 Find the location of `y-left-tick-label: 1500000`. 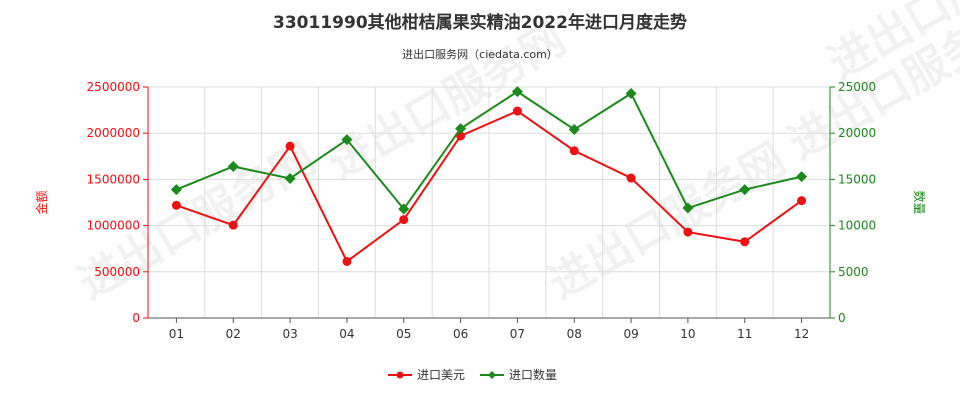

y-left-tick-label: 1500000 is located at coordinates (113, 179).